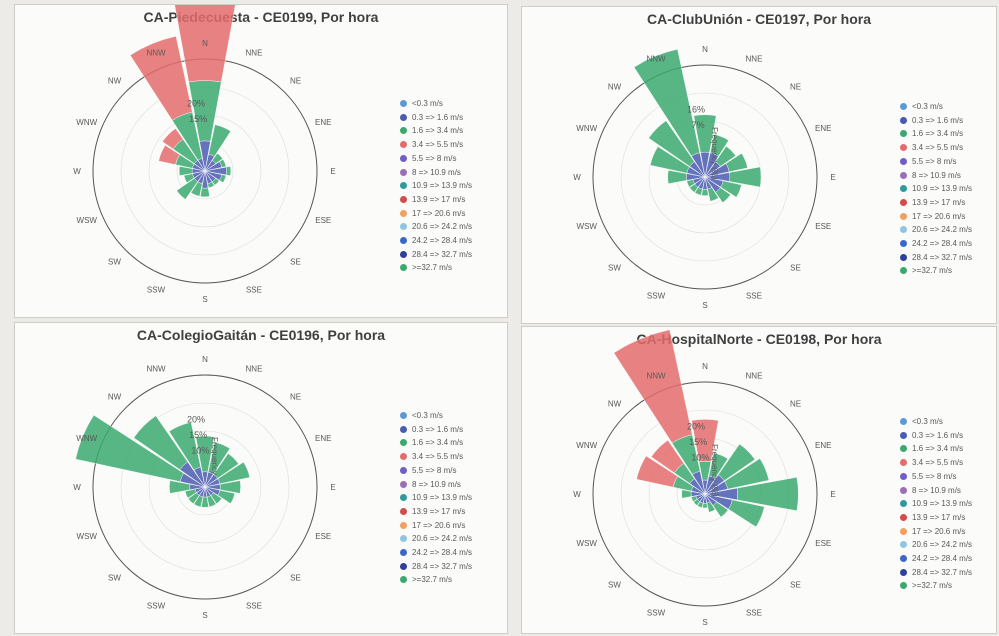  Describe the element at coordinates (696, 110) in the screenshot. I see `ring-label: 16%` at that location.